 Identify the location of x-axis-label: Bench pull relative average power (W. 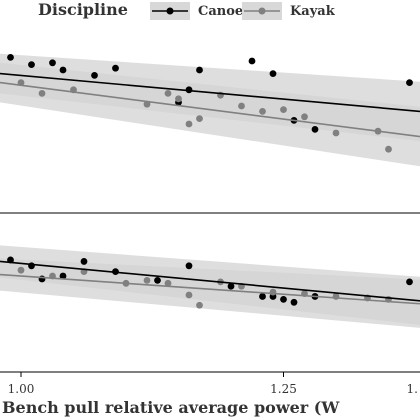
(171, 407).